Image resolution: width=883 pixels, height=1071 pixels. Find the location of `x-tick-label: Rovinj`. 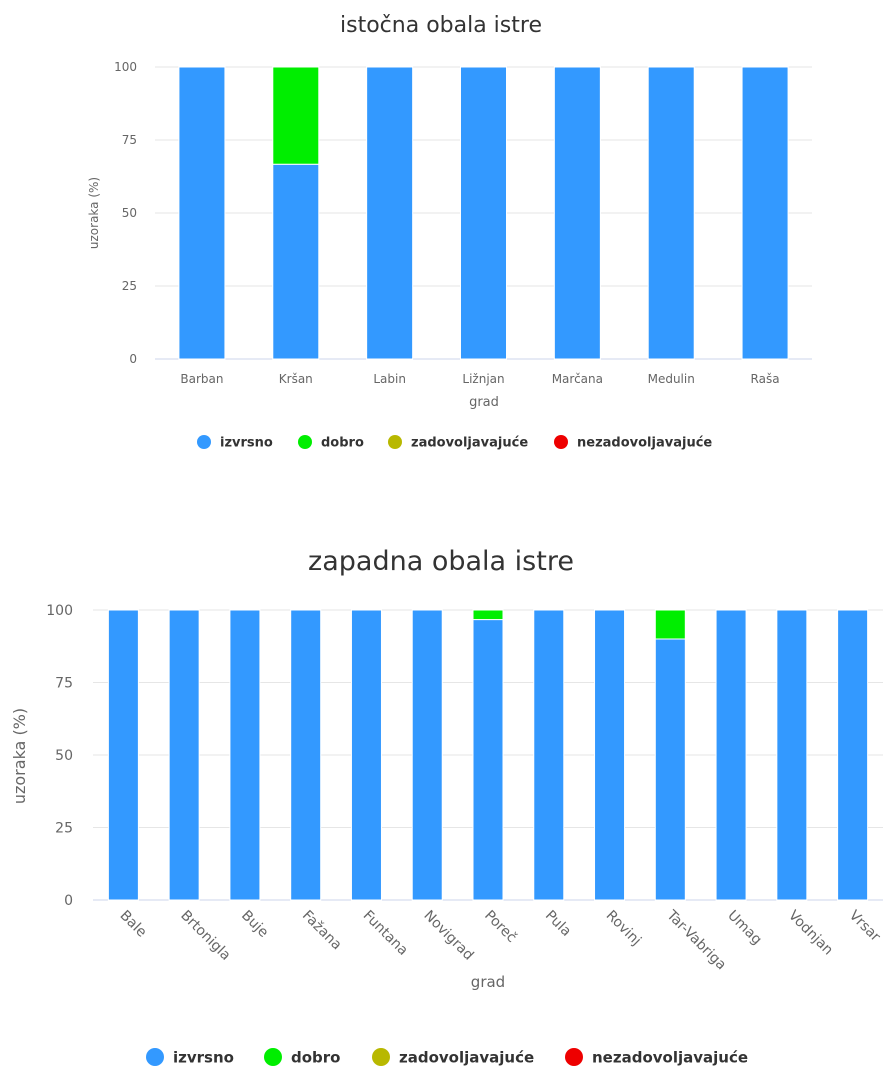

x-tick-label: Rovinj is located at coordinates (623, 928).